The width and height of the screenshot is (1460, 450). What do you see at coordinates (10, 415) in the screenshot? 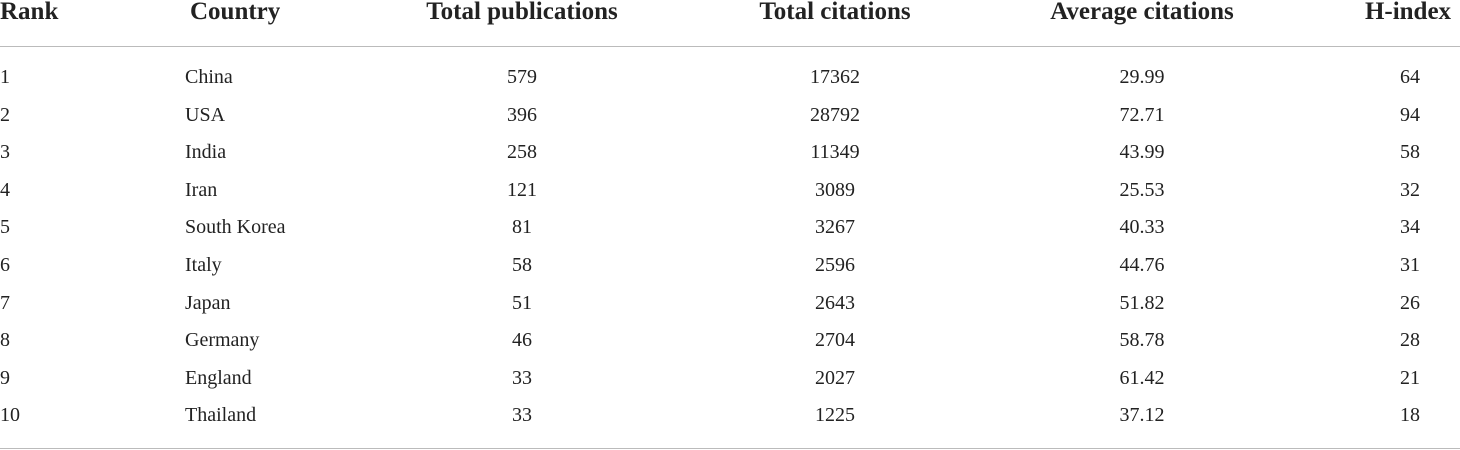
I see `table-cell: 10` at bounding box center [10, 415].